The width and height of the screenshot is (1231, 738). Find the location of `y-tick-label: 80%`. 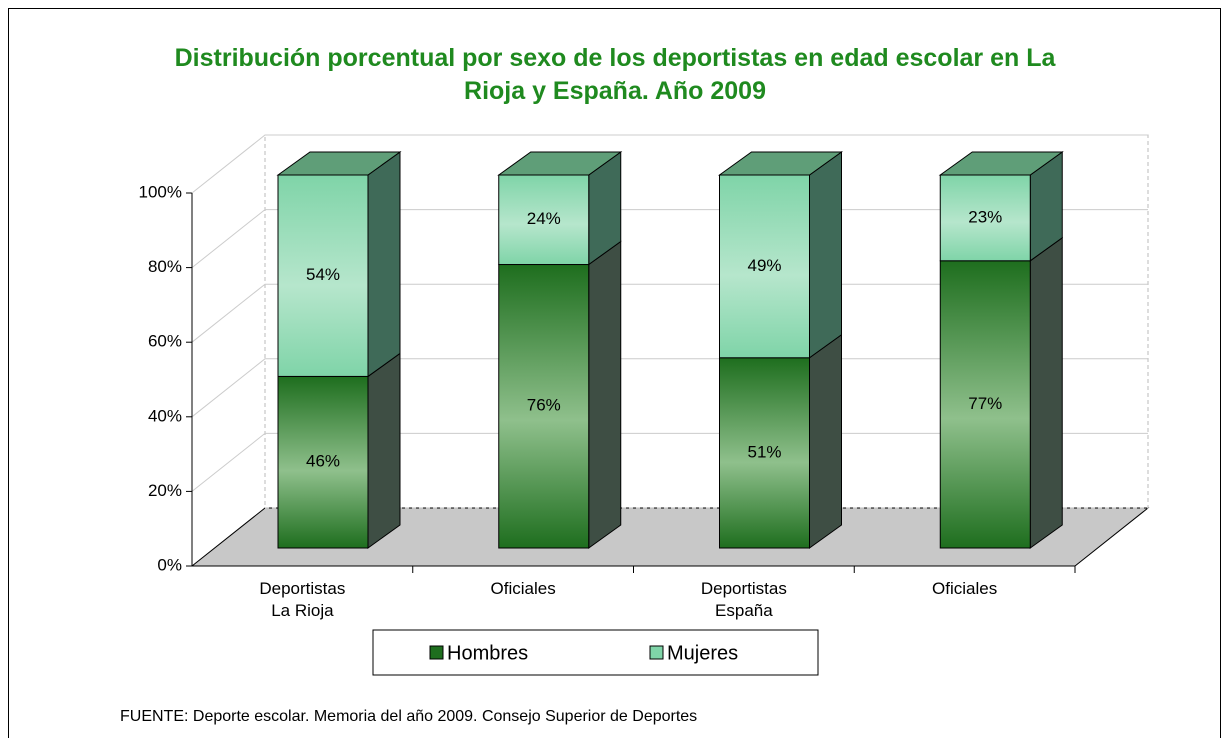

y-tick-label: 80% is located at coordinates (165, 266).